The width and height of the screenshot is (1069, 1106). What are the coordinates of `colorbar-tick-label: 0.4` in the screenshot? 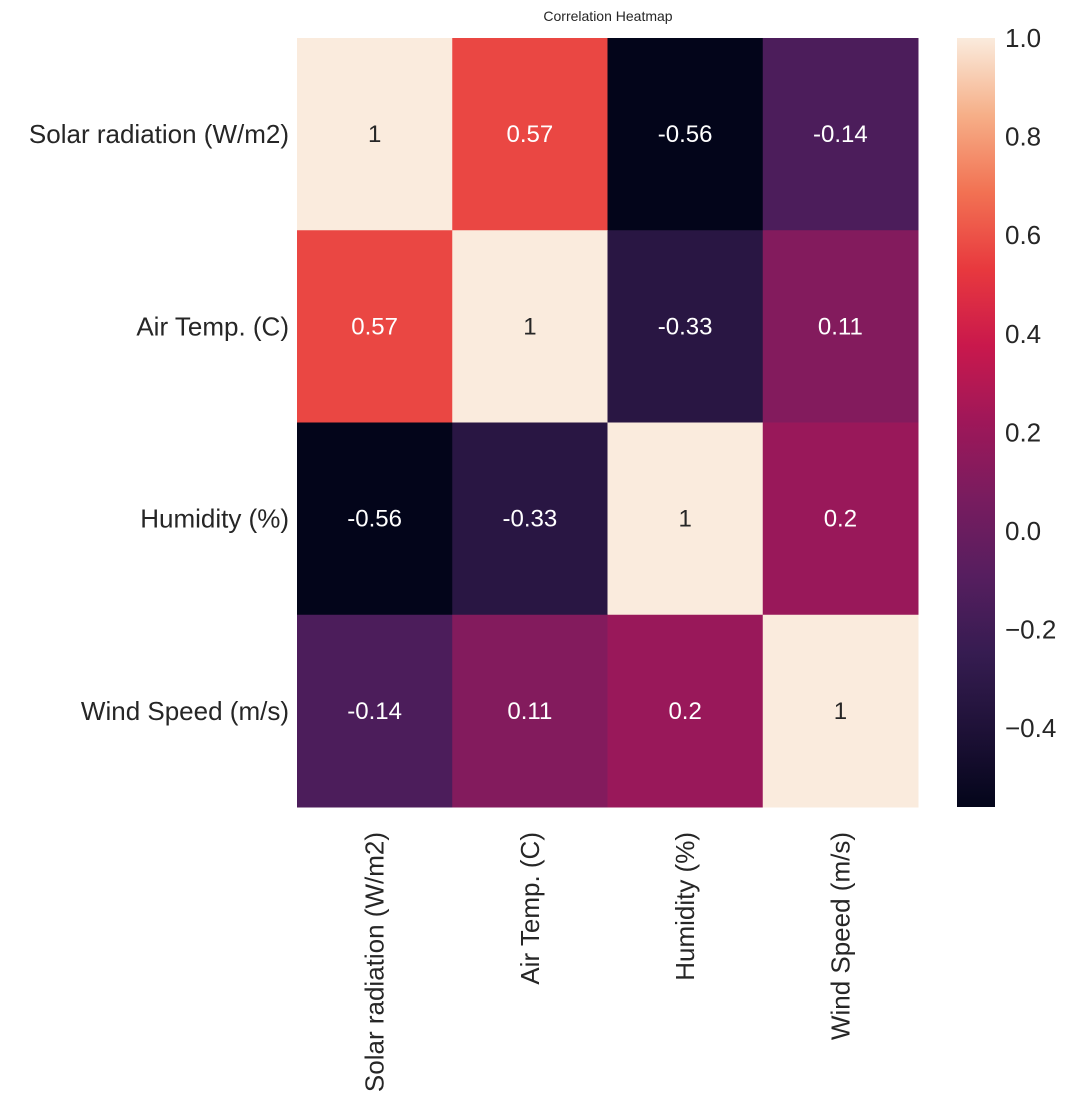 It's located at (1023, 334).